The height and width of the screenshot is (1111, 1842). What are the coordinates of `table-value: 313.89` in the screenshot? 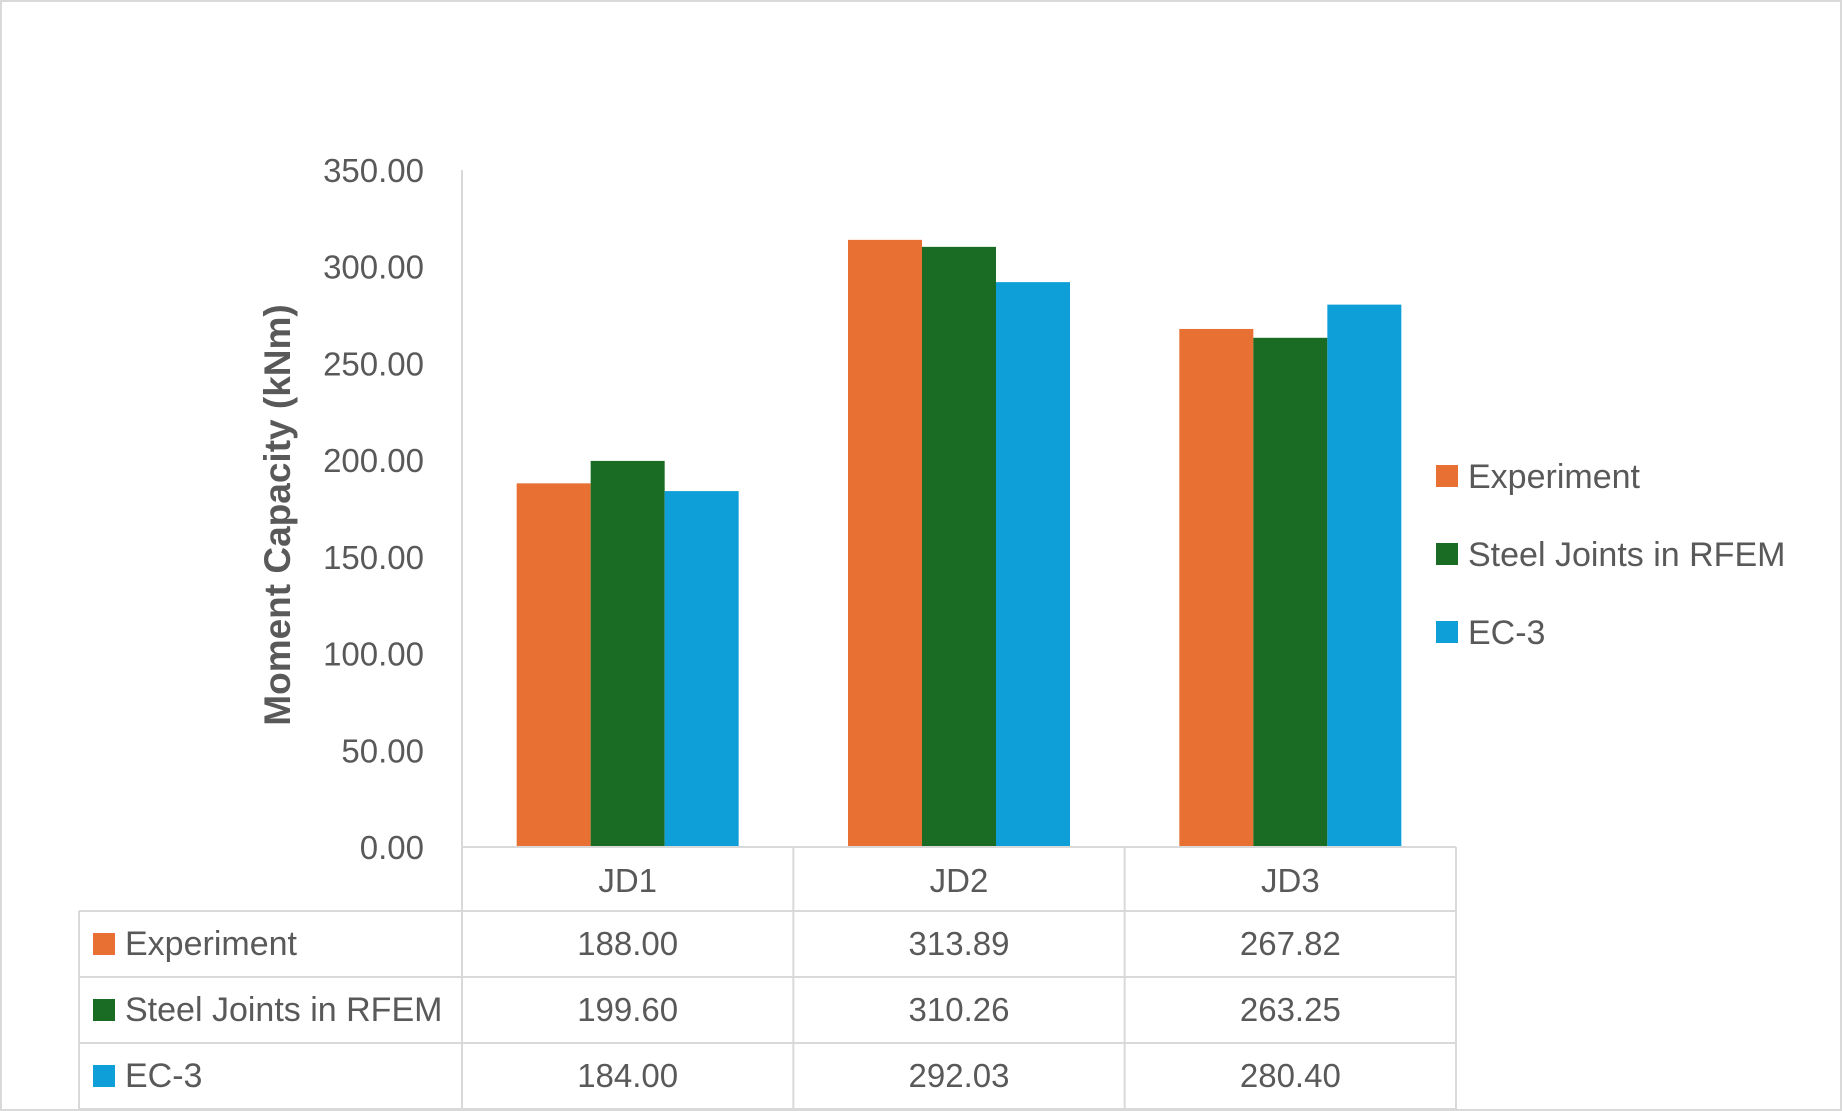 It's located at (959, 943).